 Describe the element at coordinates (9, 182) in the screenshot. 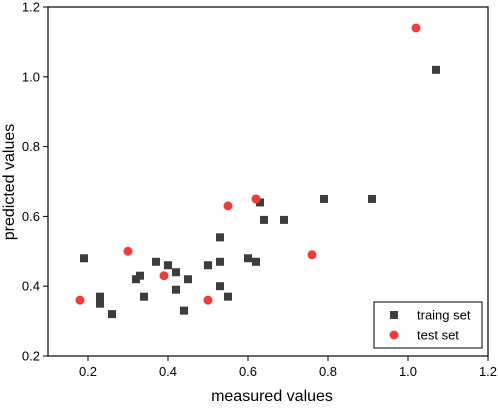

I see `y-axis-title: predicted values` at that location.